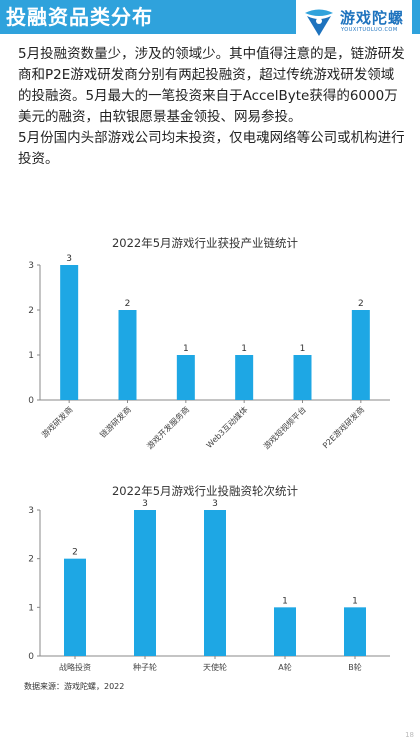 The width and height of the screenshot is (420, 747). I want to click on round-category-label: 战略投资, so click(75, 667).